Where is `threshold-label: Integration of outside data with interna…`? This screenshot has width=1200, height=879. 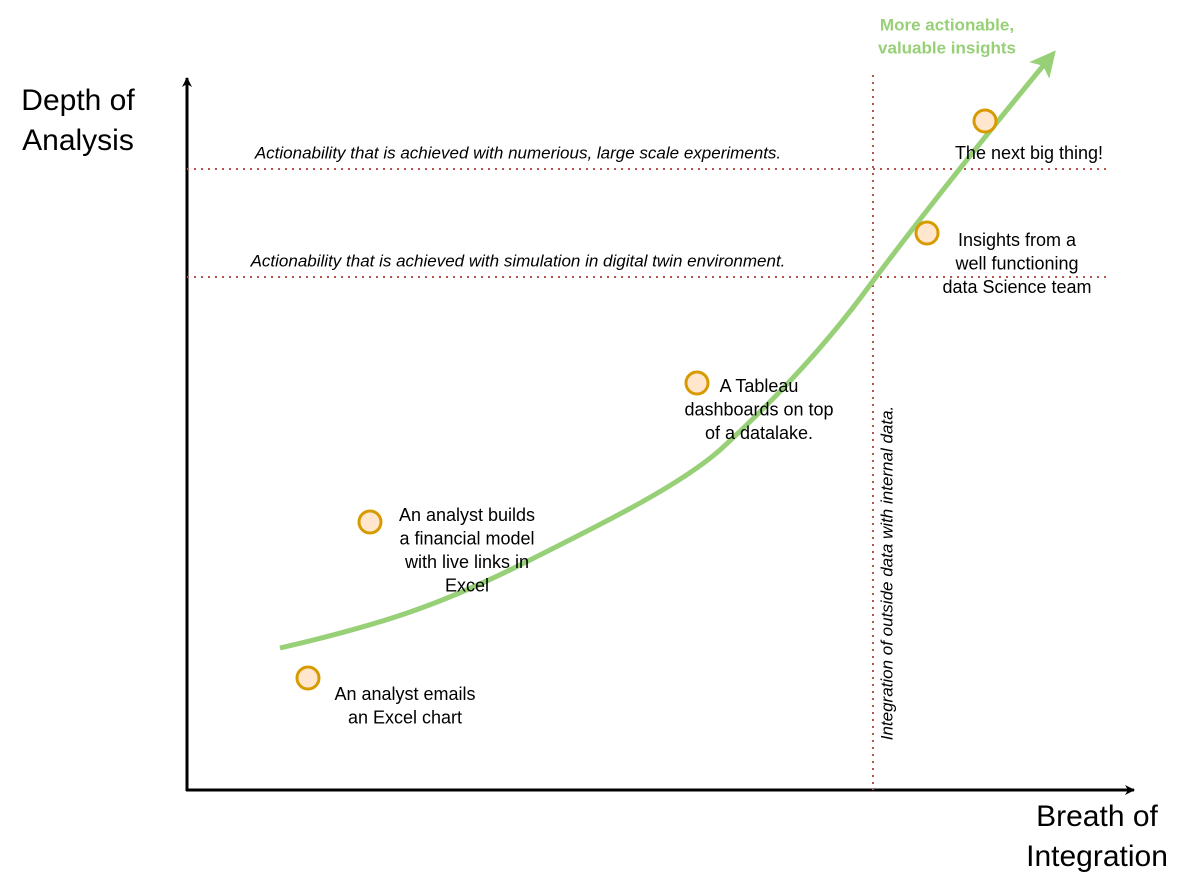 threshold-label: Integration of outside data with interna… is located at coordinates (886, 573).